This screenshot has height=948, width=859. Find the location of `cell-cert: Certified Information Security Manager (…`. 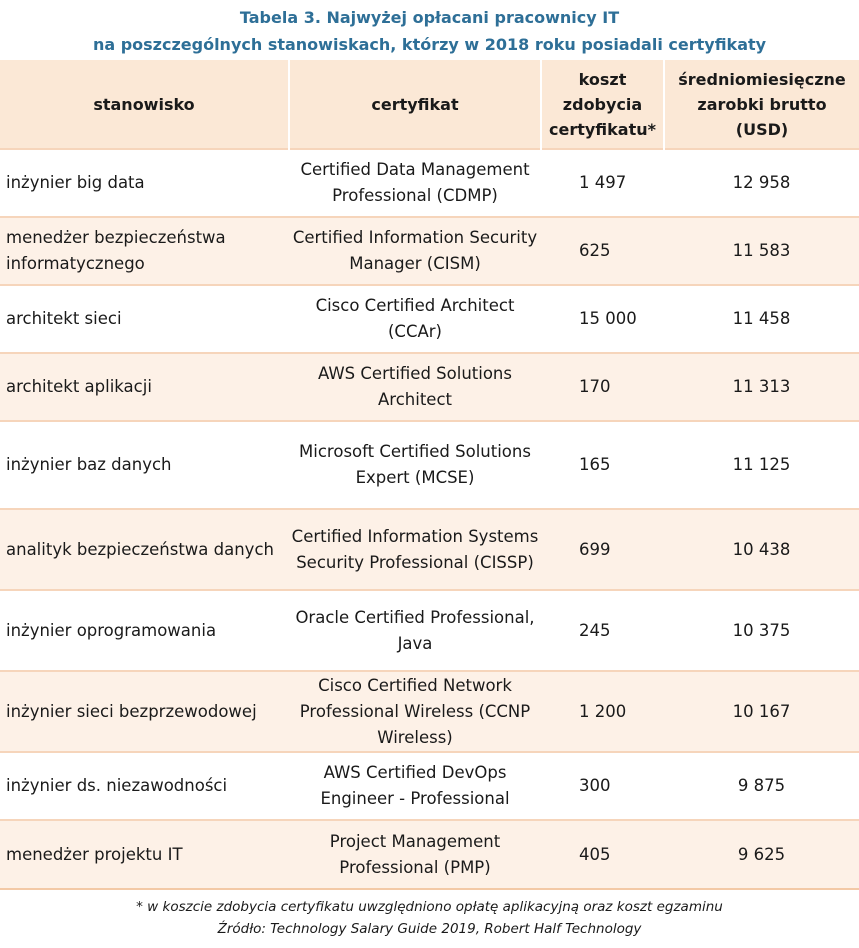

cell-cert: Certified Information Security Manager (… is located at coordinates (415, 251).